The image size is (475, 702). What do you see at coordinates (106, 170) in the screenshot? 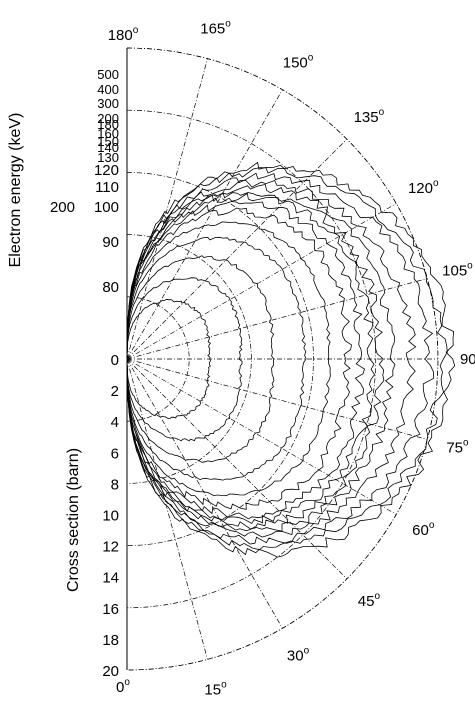
I see `energy-tick-label: 120` at bounding box center [106, 170].